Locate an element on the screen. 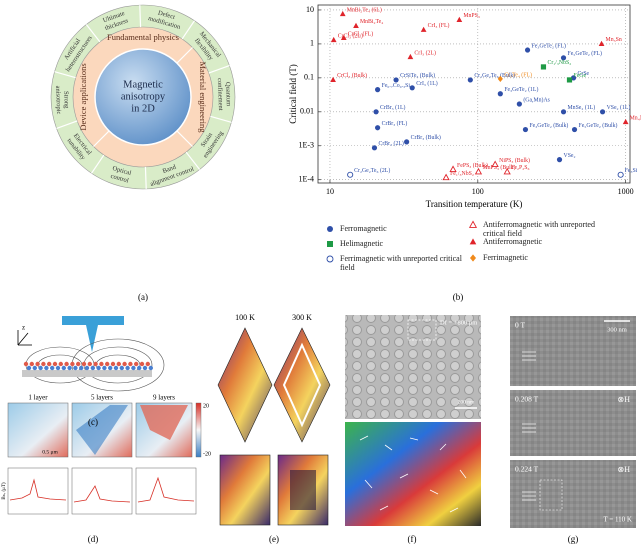 This screenshot has height=547, width=641. legend-item: Ferrimagnetic is located at coordinates (538, 258).